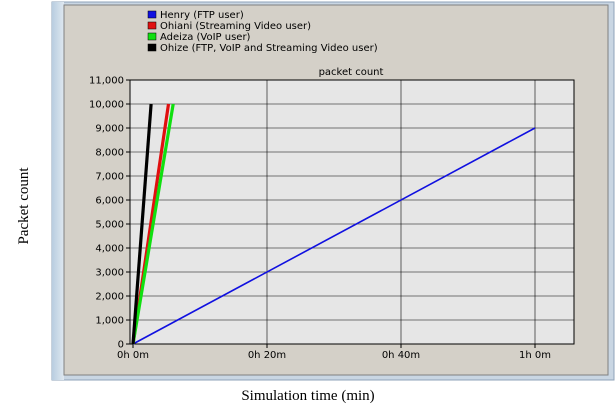 The image size is (616, 407). I want to click on y-tick-label: 7,000, so click(109, 177).